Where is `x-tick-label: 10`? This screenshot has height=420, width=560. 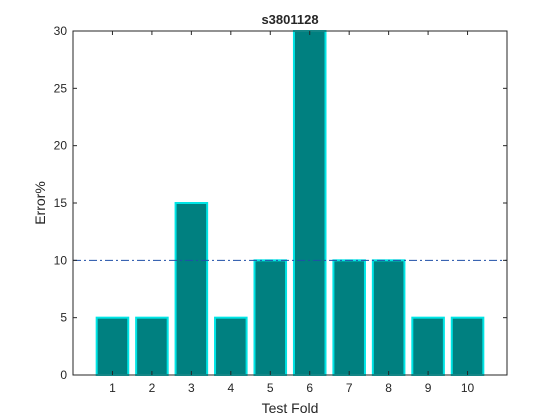 x-tick-label: 10 is located at coordinates (468, 388).